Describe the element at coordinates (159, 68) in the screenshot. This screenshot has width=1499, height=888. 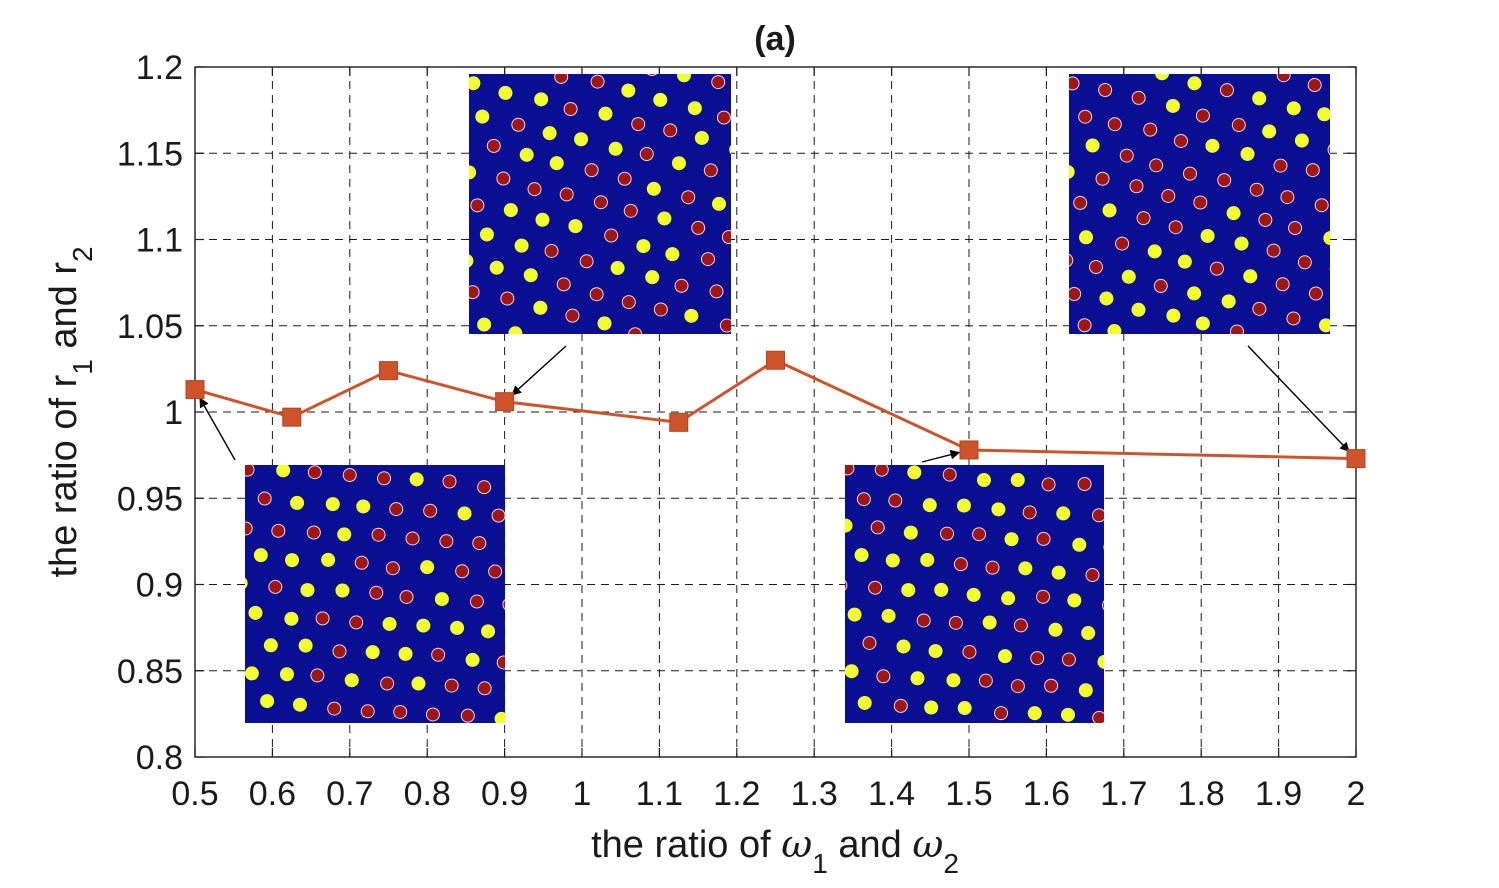
I see `y-tick-label: 1.2` at that location.